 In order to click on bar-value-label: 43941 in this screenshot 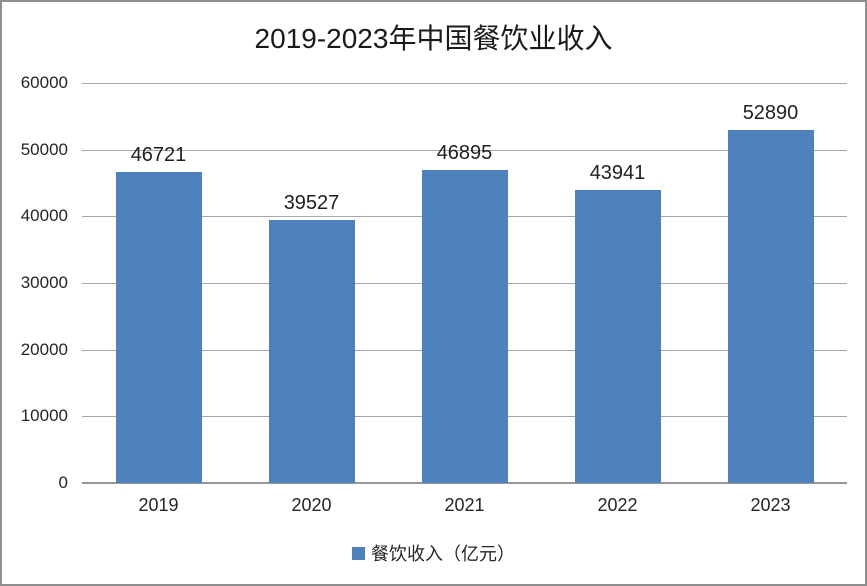, I will do `click(617, 173)`.